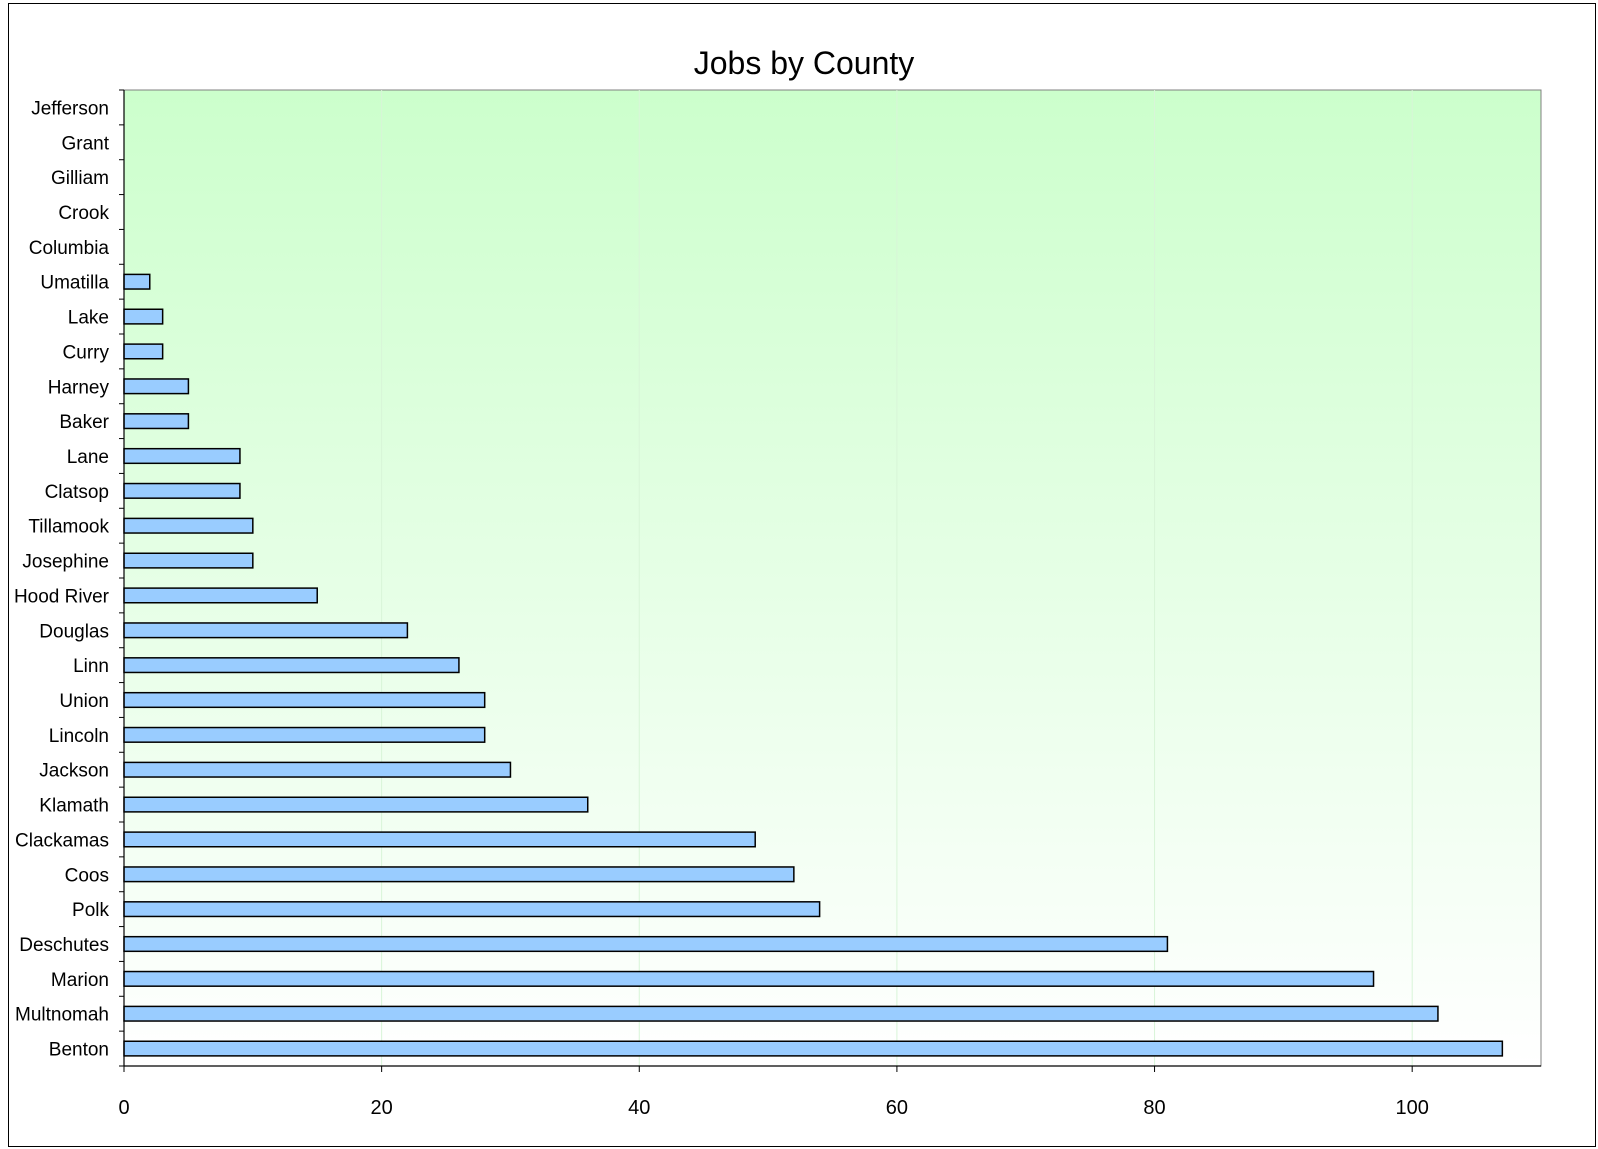 The image size is (1598, 1149). I want to click on x-tick-label: 40, so click(639, 1108).